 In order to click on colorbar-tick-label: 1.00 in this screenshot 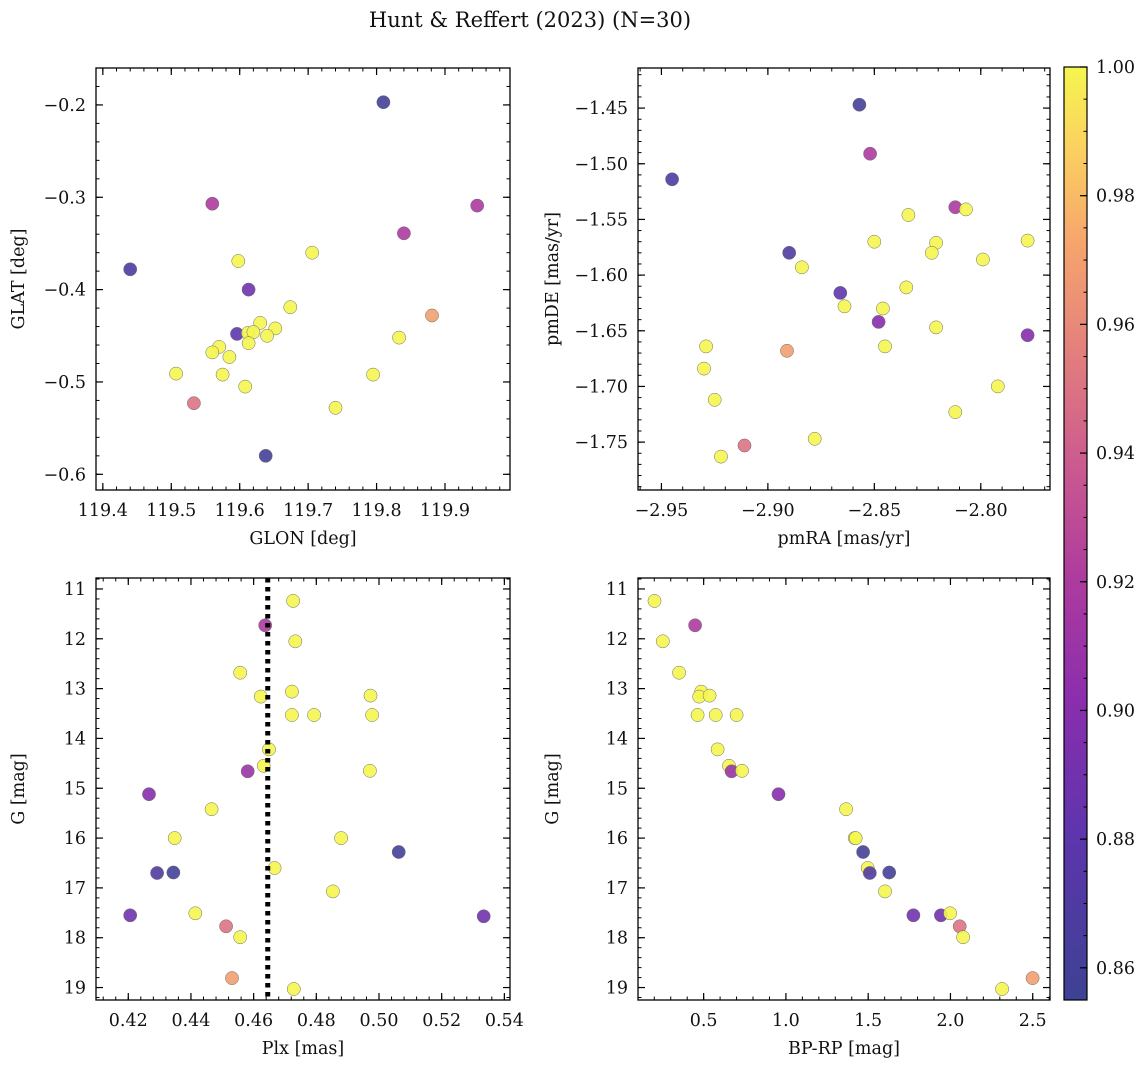, I will do `click(1115, 68)`.